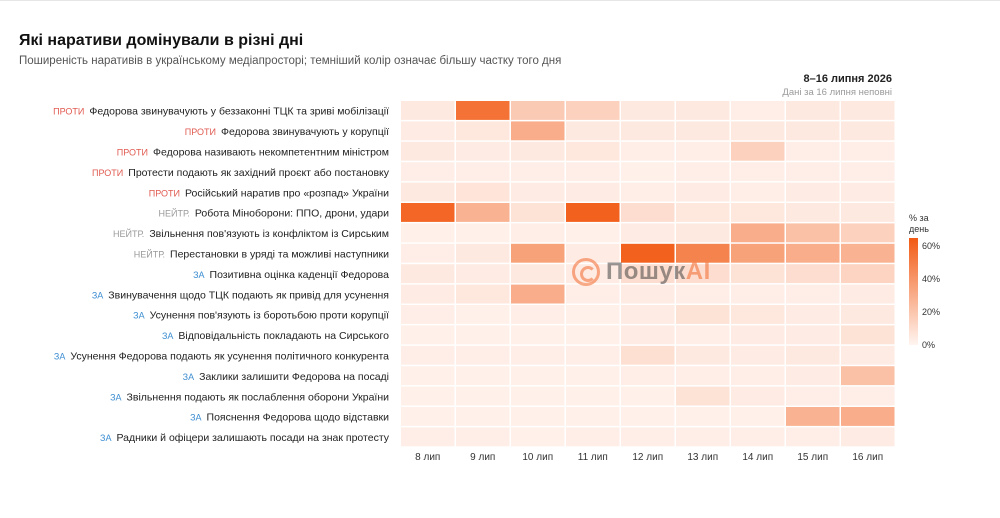 The height and width of the screenshot is (518, 1000). I want to click on x-tick-label: 13 лип, so click(702, 457).